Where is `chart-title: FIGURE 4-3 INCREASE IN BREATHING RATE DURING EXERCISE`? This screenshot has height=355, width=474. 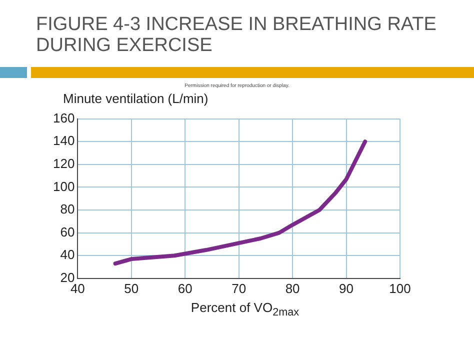
chart-title: FIGURE 4-3 INCREASE IN BREATHING RATE DURING EXERCISE is located at coordinates (237, 35).